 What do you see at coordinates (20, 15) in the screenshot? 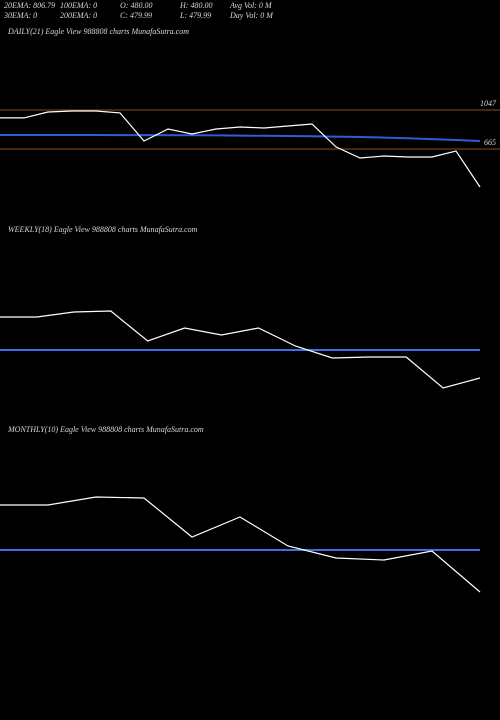
I see `header-stat: 30EMA: 0` at bounding box center [20, 15].